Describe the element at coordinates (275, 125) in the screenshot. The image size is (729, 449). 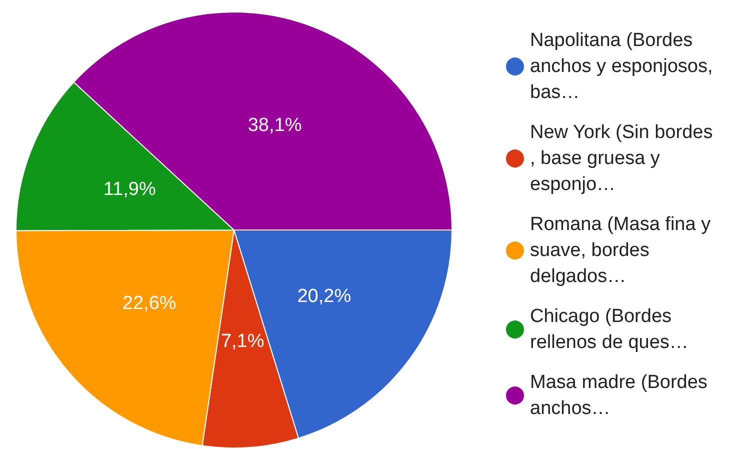
I see `data-label: 38,1%` at that location.